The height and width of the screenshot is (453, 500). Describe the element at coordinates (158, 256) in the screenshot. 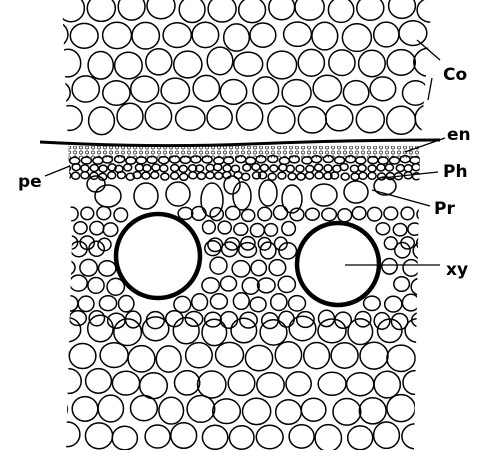

I see `metaxylem-vessel-left` at that location.